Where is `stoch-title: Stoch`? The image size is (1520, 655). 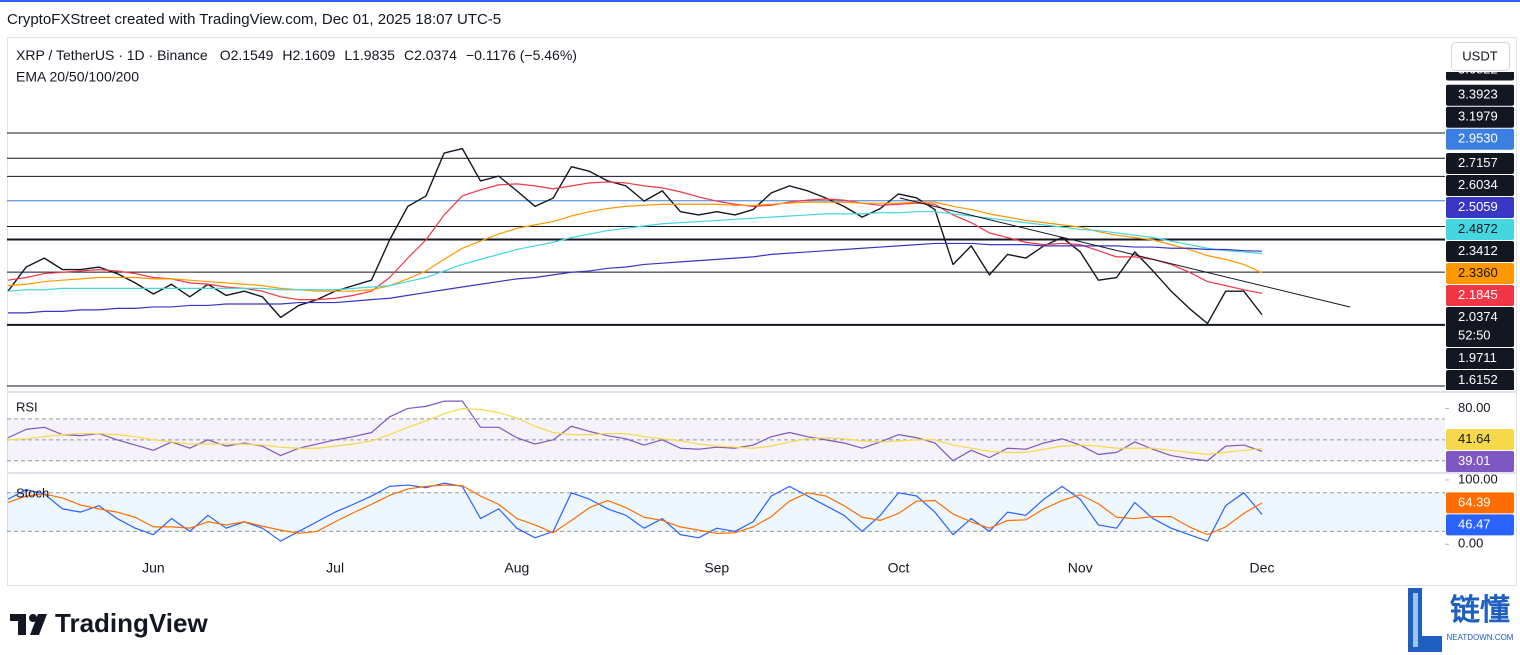 stoch-title: Stoch is located at coordinates (32, 492).